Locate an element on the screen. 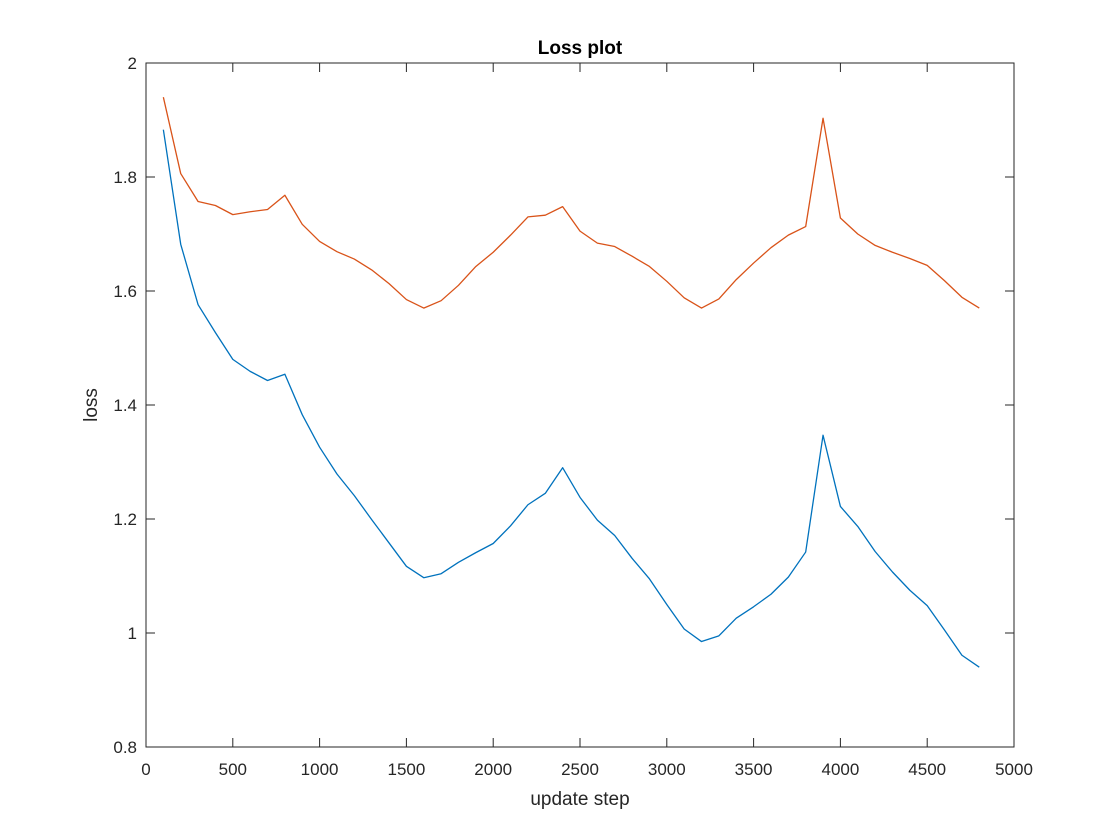 Image resolution: width=1120 pixels, height=840 pixels. y-tick-label: 1.8 is located at coordinates (125, 177).